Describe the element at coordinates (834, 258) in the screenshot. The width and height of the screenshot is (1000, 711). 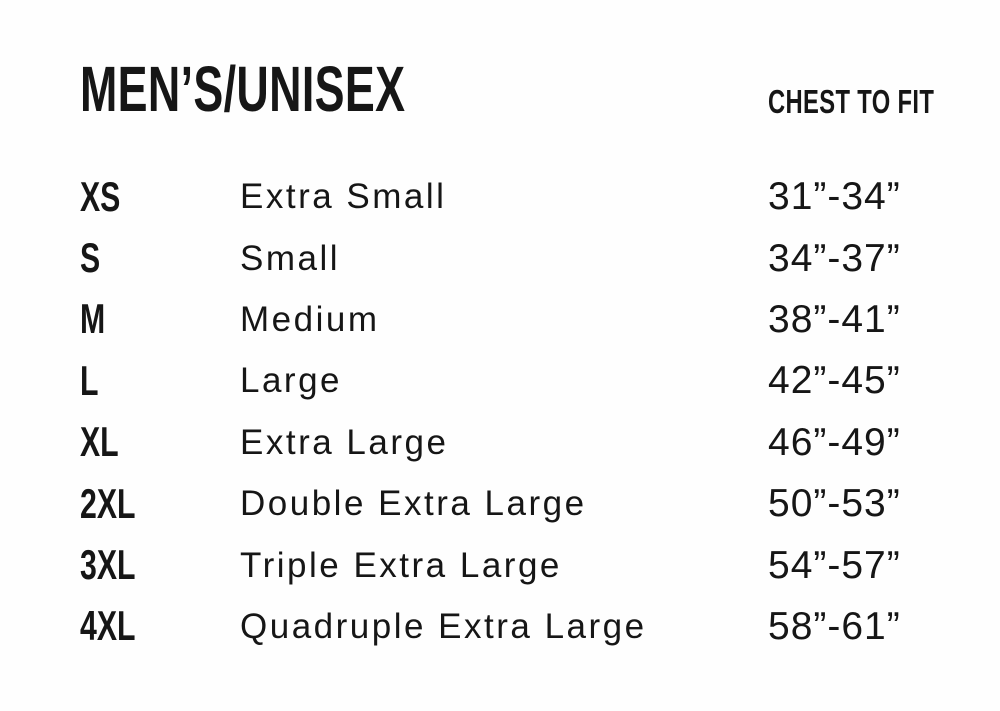
I see `chest-range: 34”-37”` at that location.